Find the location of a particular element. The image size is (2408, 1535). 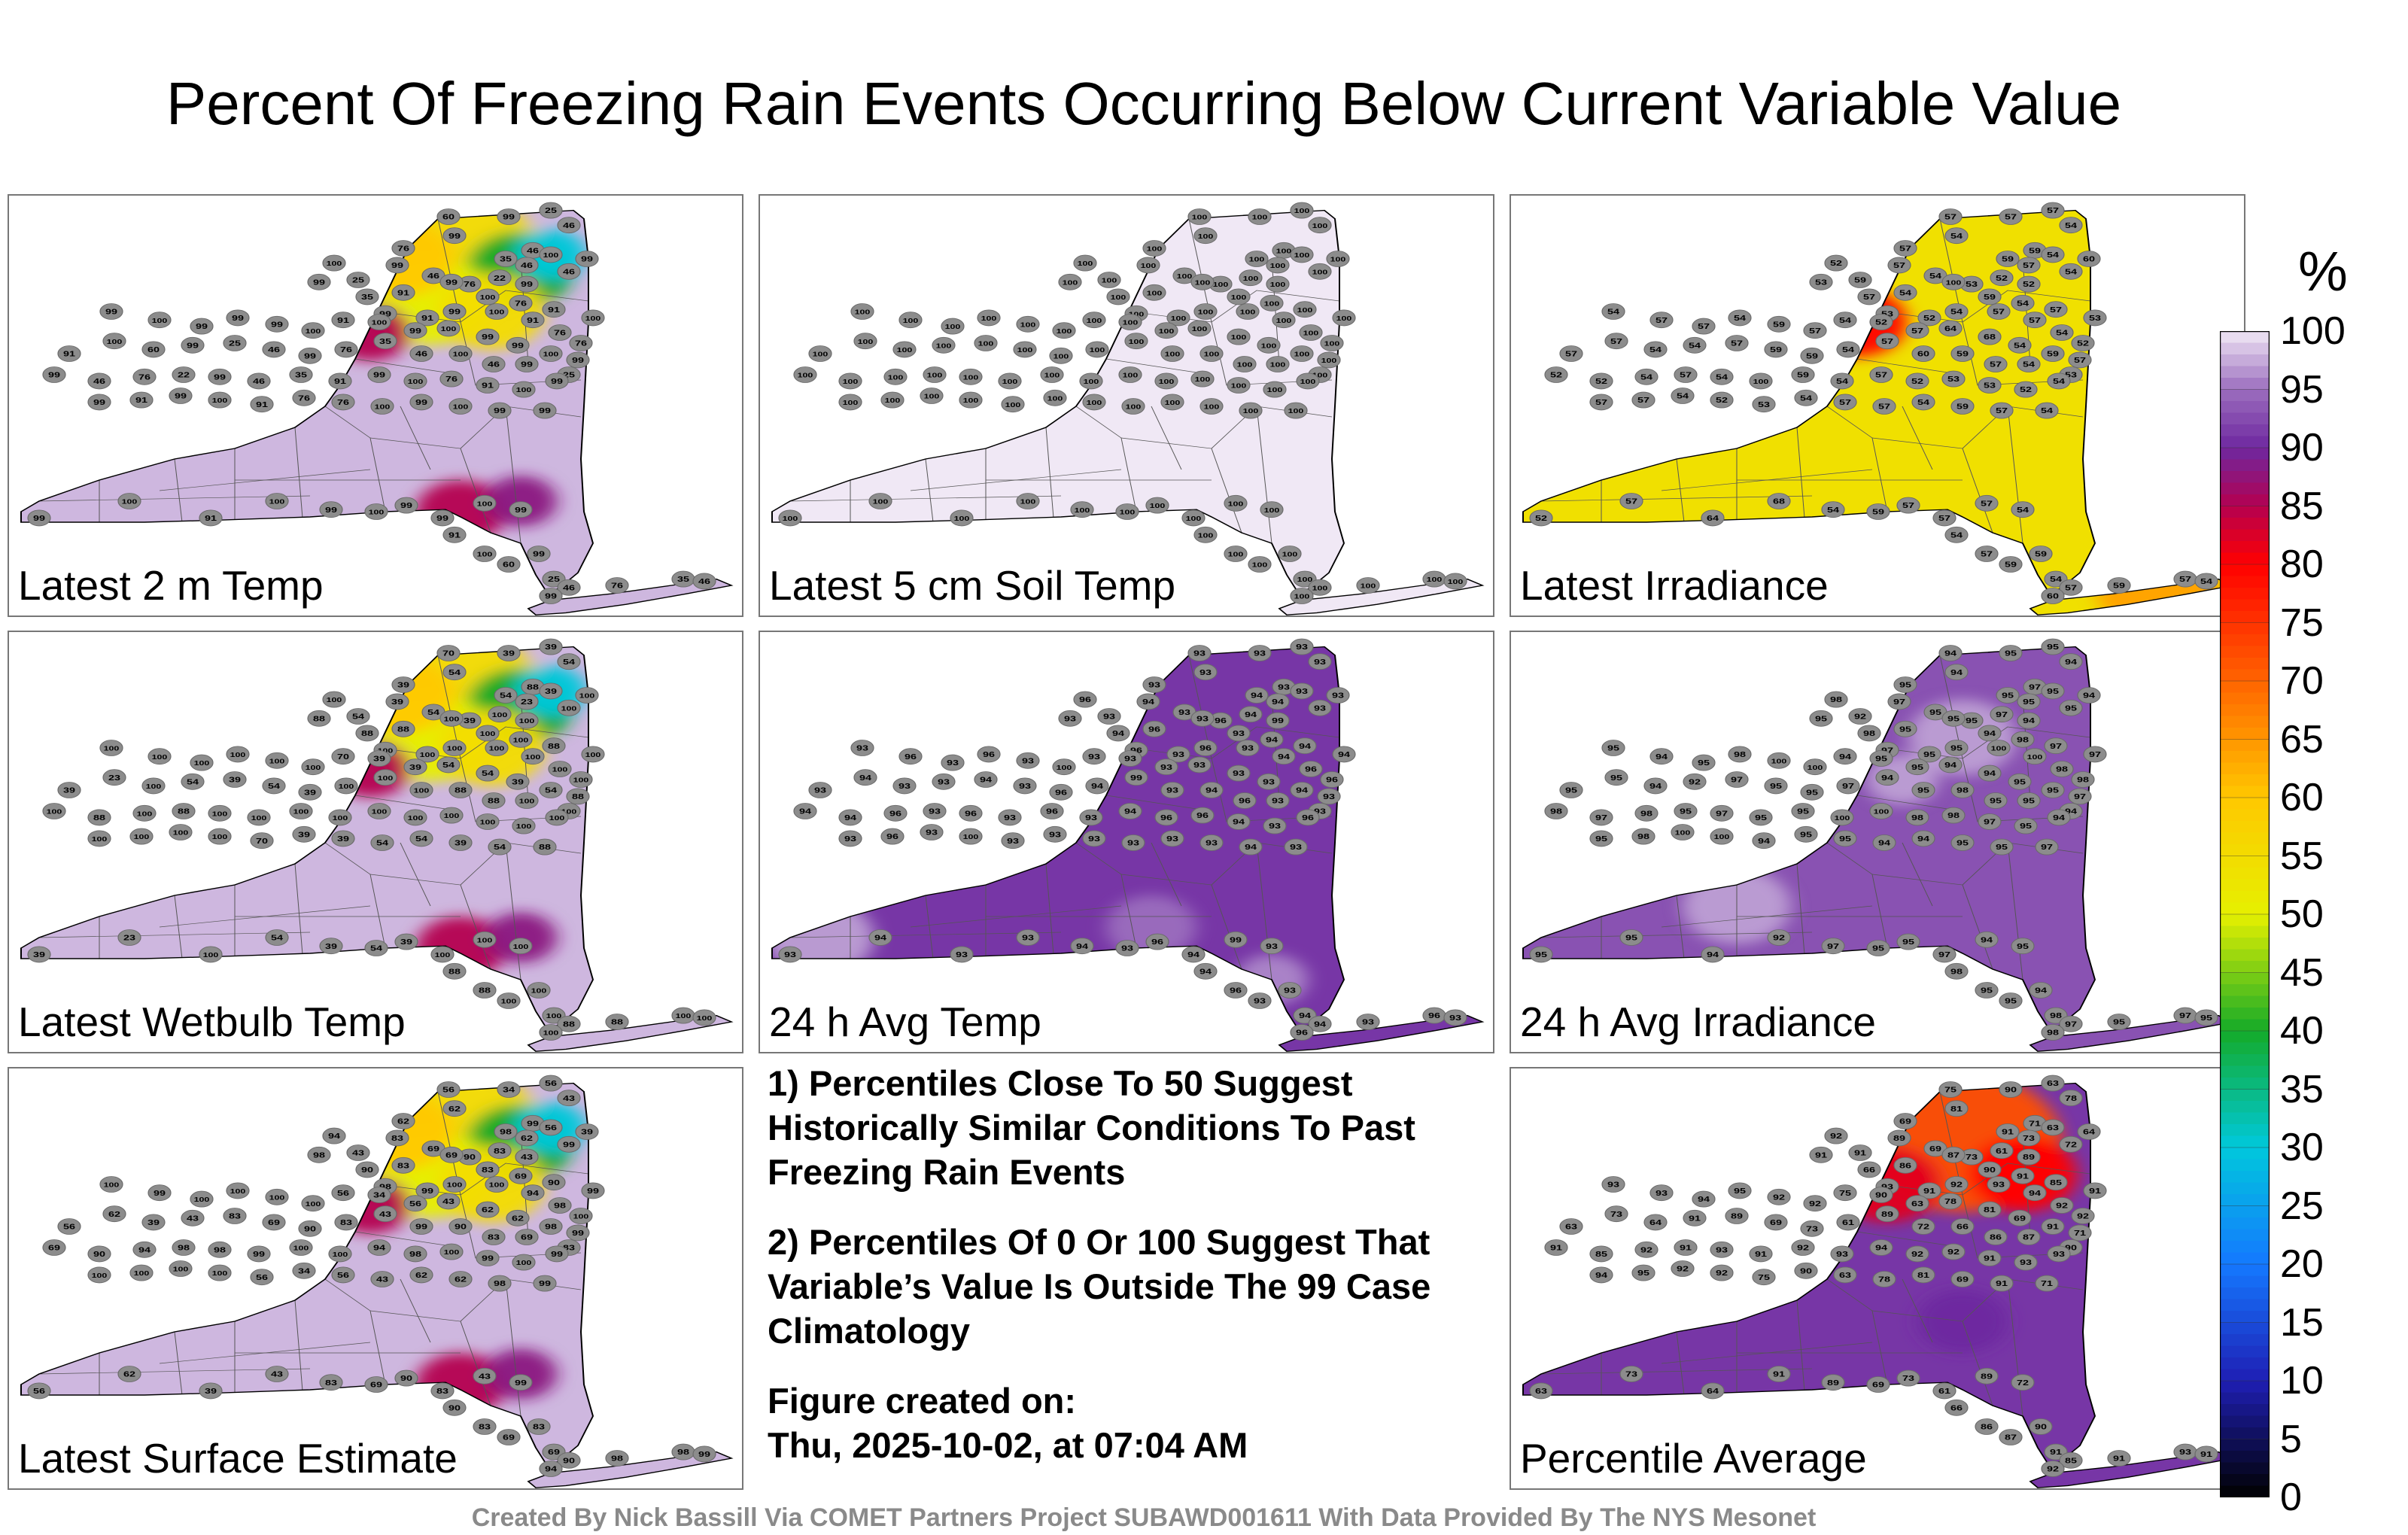

station-value: 69 is located at coordinates (521, 1176).